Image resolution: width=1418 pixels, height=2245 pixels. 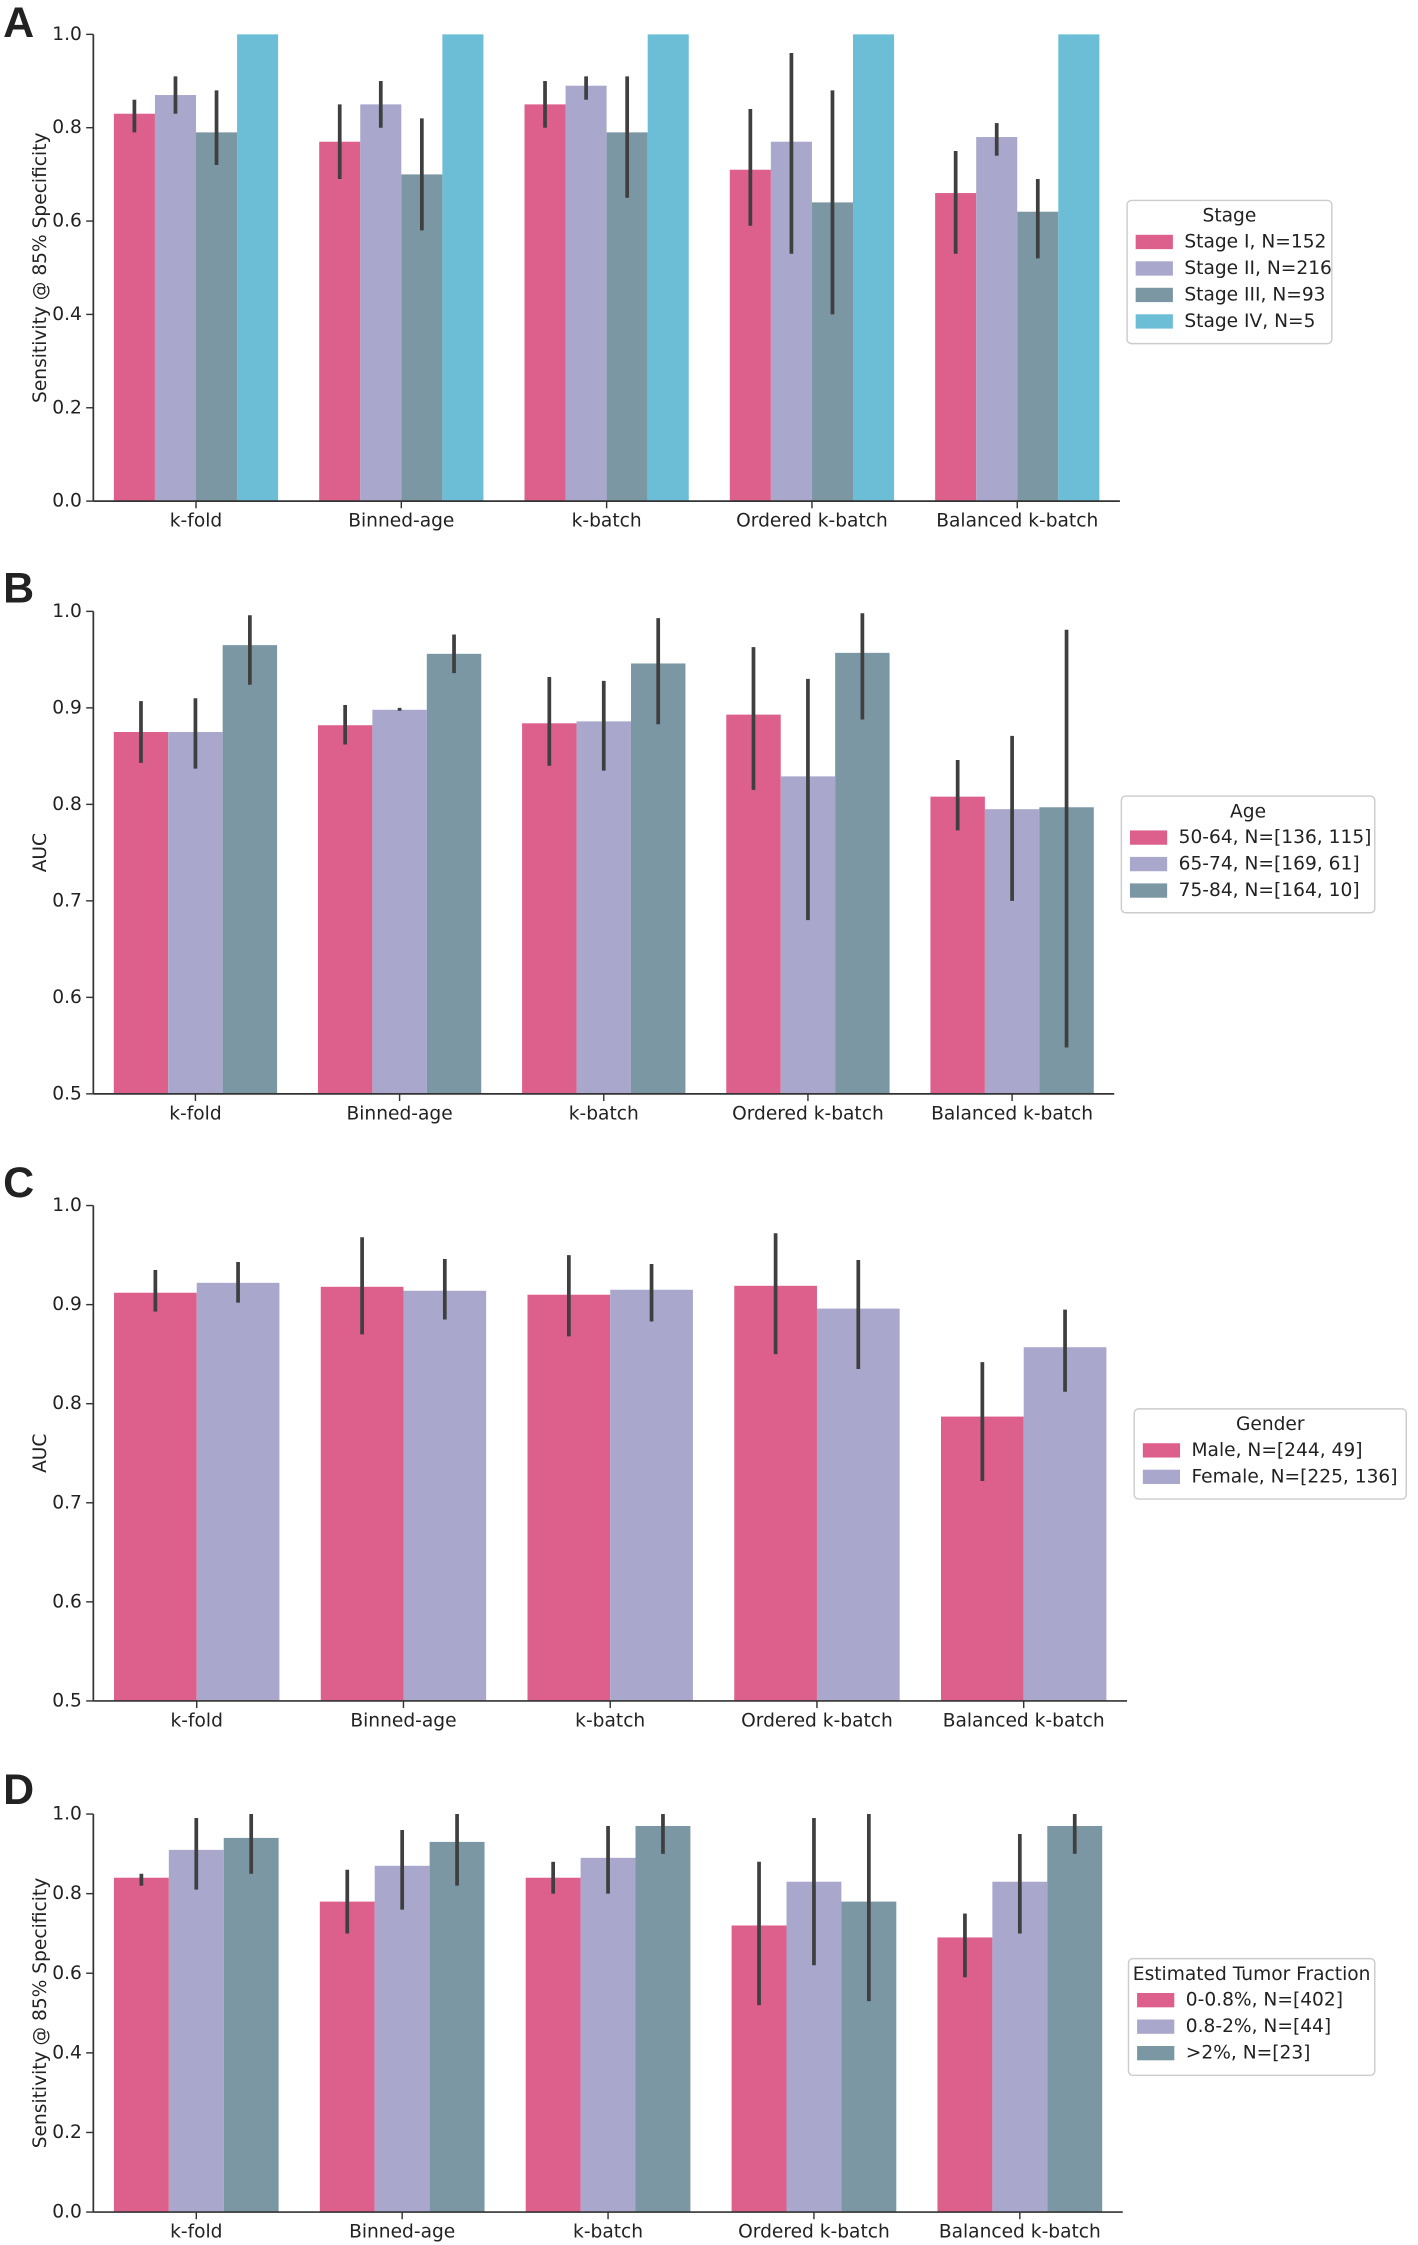 I want to click on panel-label: D, so click(x=18, y=1790).